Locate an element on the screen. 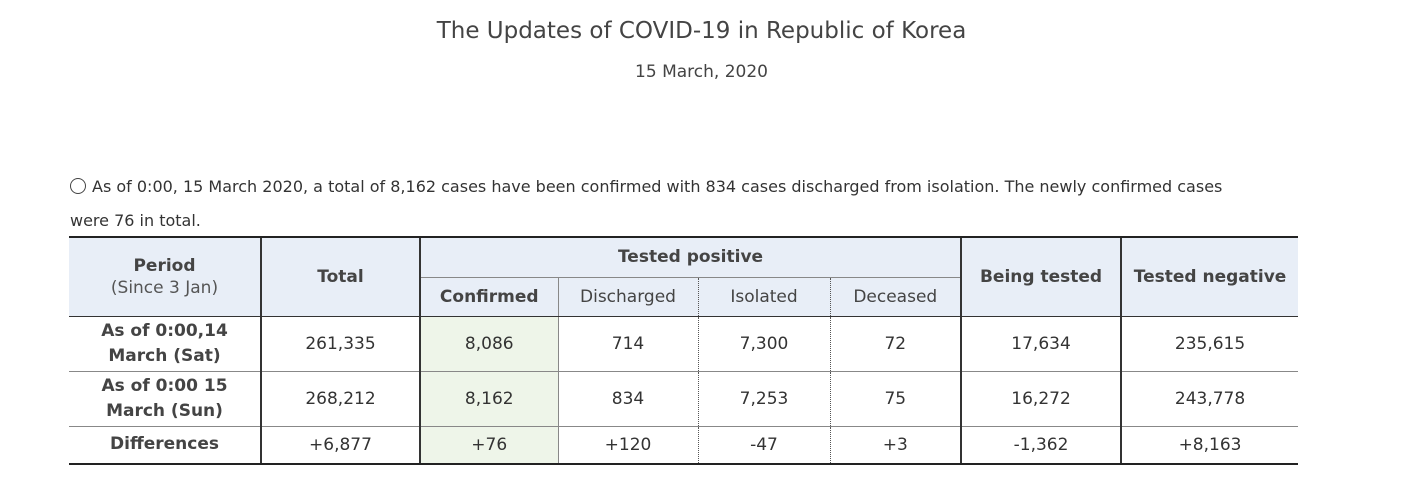 This screenshot has height=489, width=1403. header-total: Total is located at coordinates (340, 276).